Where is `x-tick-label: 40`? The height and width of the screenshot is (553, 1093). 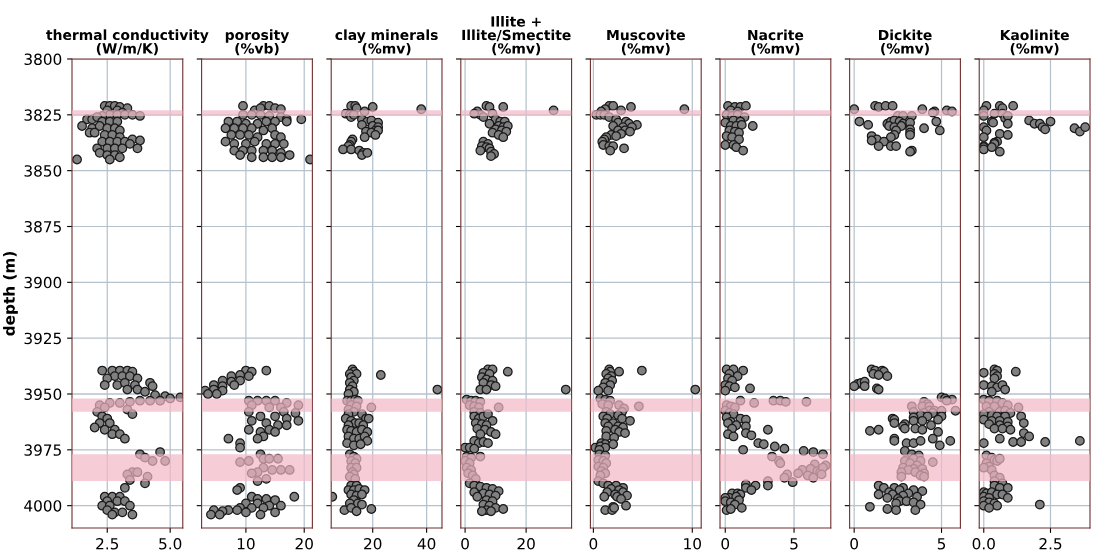 x-tick-label: 40 is located at coordinates (426, 543).